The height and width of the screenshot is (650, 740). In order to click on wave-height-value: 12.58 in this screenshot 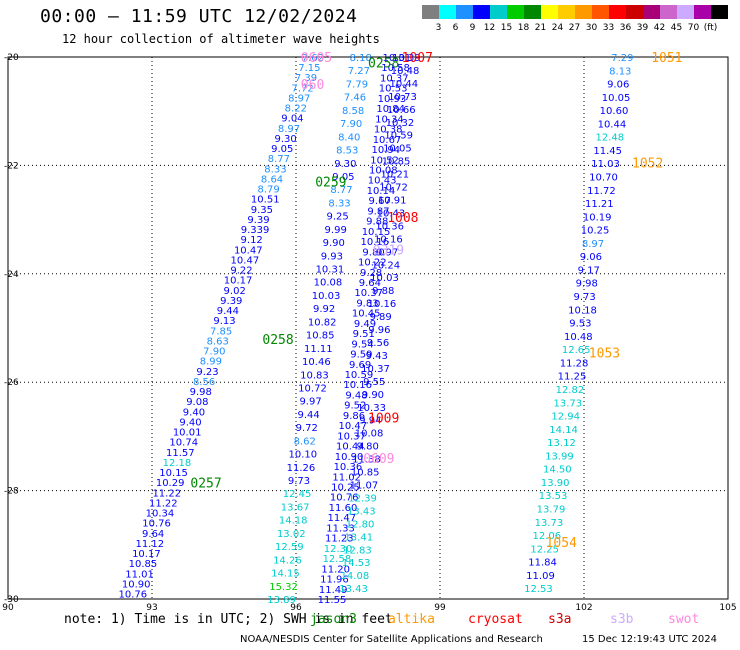, I will do `click(337, 559)`.